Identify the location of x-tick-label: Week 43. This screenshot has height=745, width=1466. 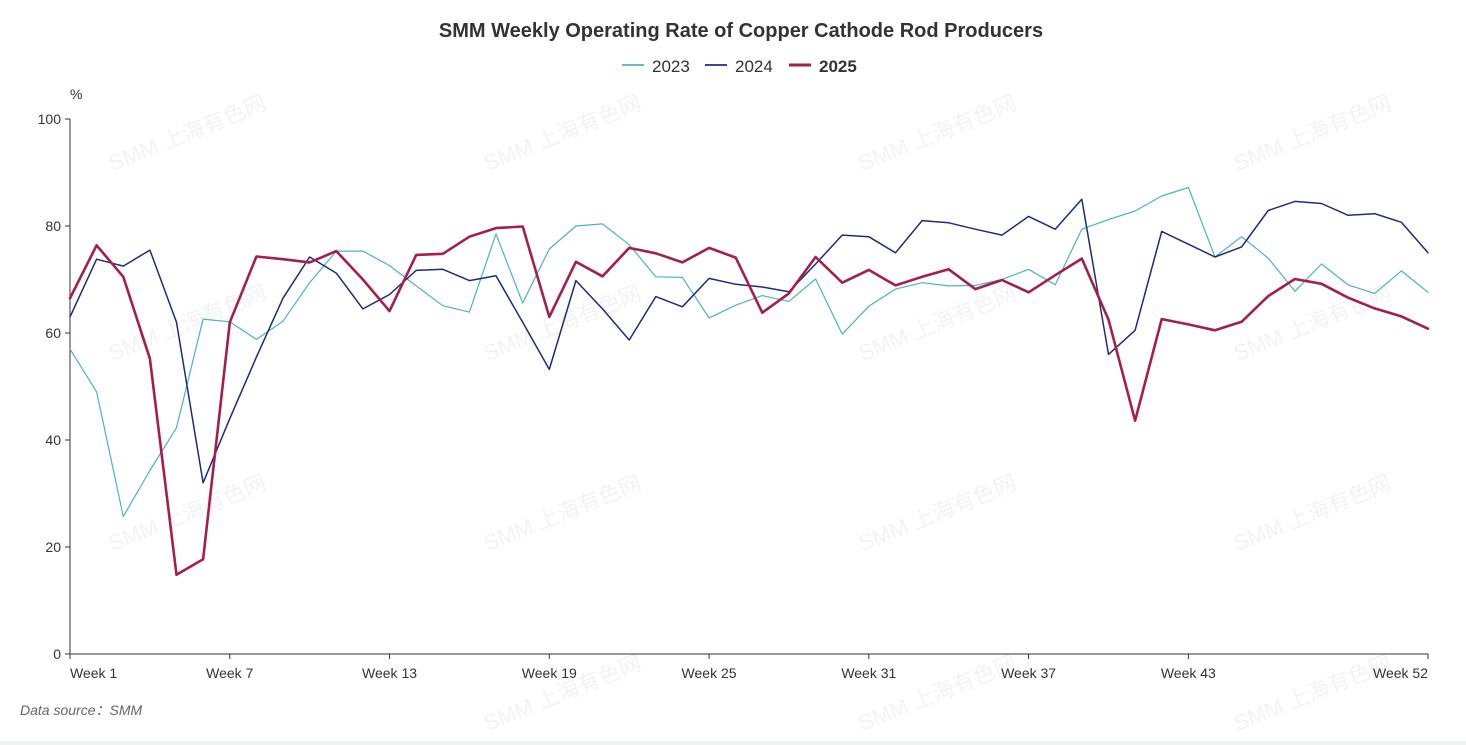
(1188, 673).